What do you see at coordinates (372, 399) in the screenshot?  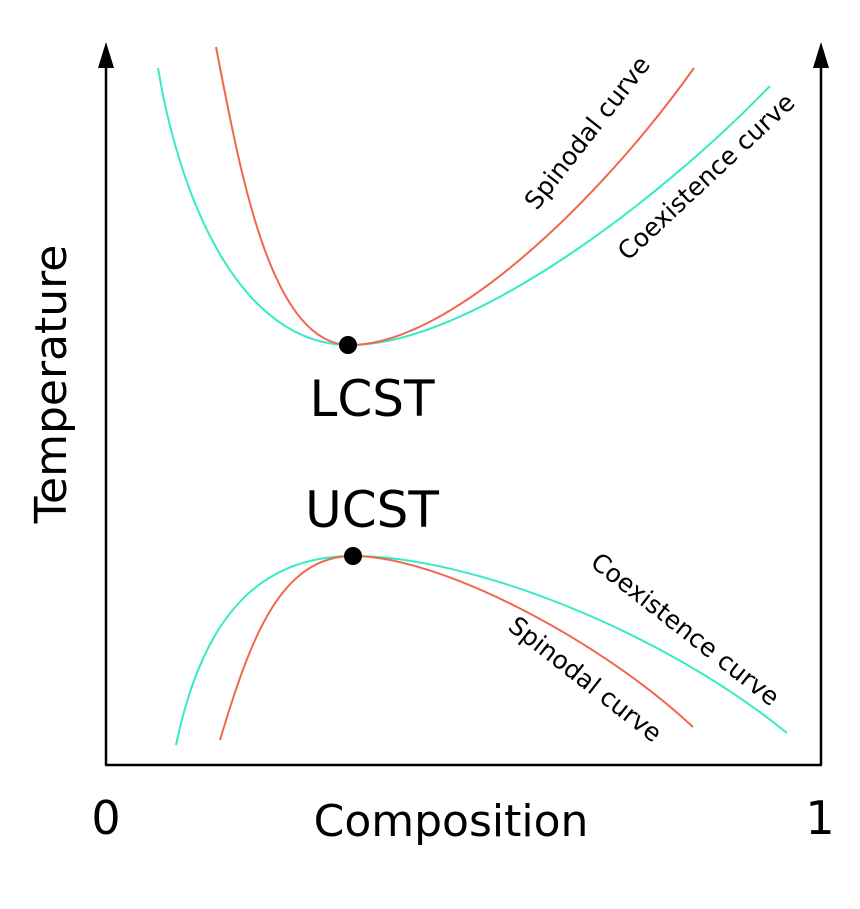 I see `lcst-label: LCST` at bounding box center [372, 399].